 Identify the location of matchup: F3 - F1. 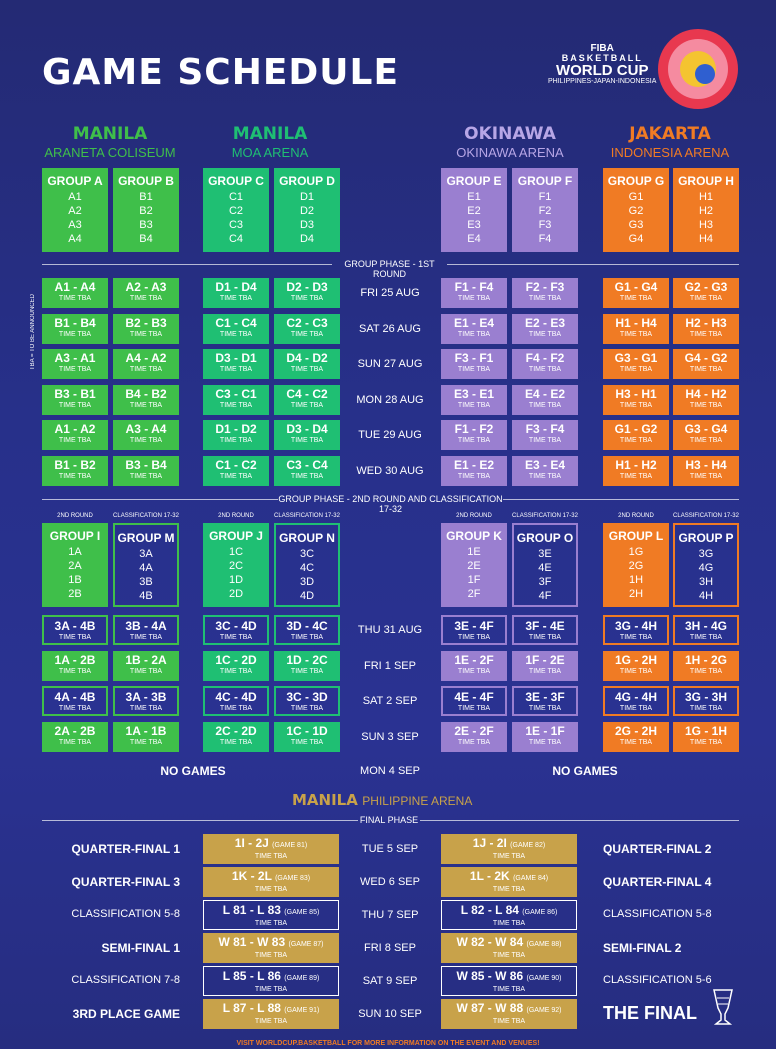
(474, 358).